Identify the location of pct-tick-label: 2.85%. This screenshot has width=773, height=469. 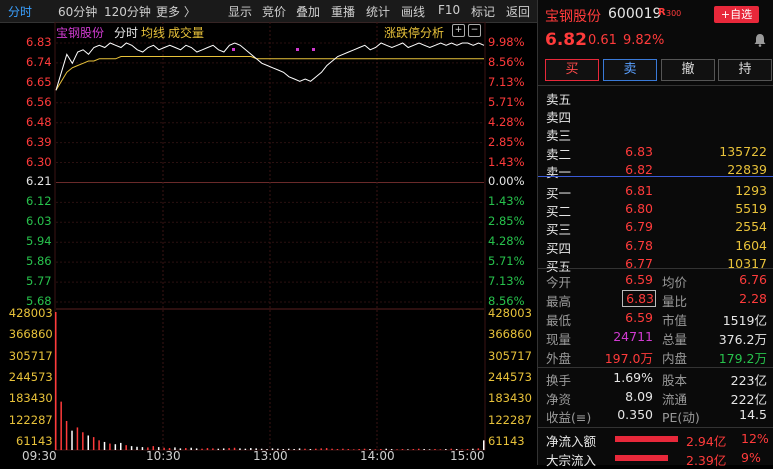
(506, 221).